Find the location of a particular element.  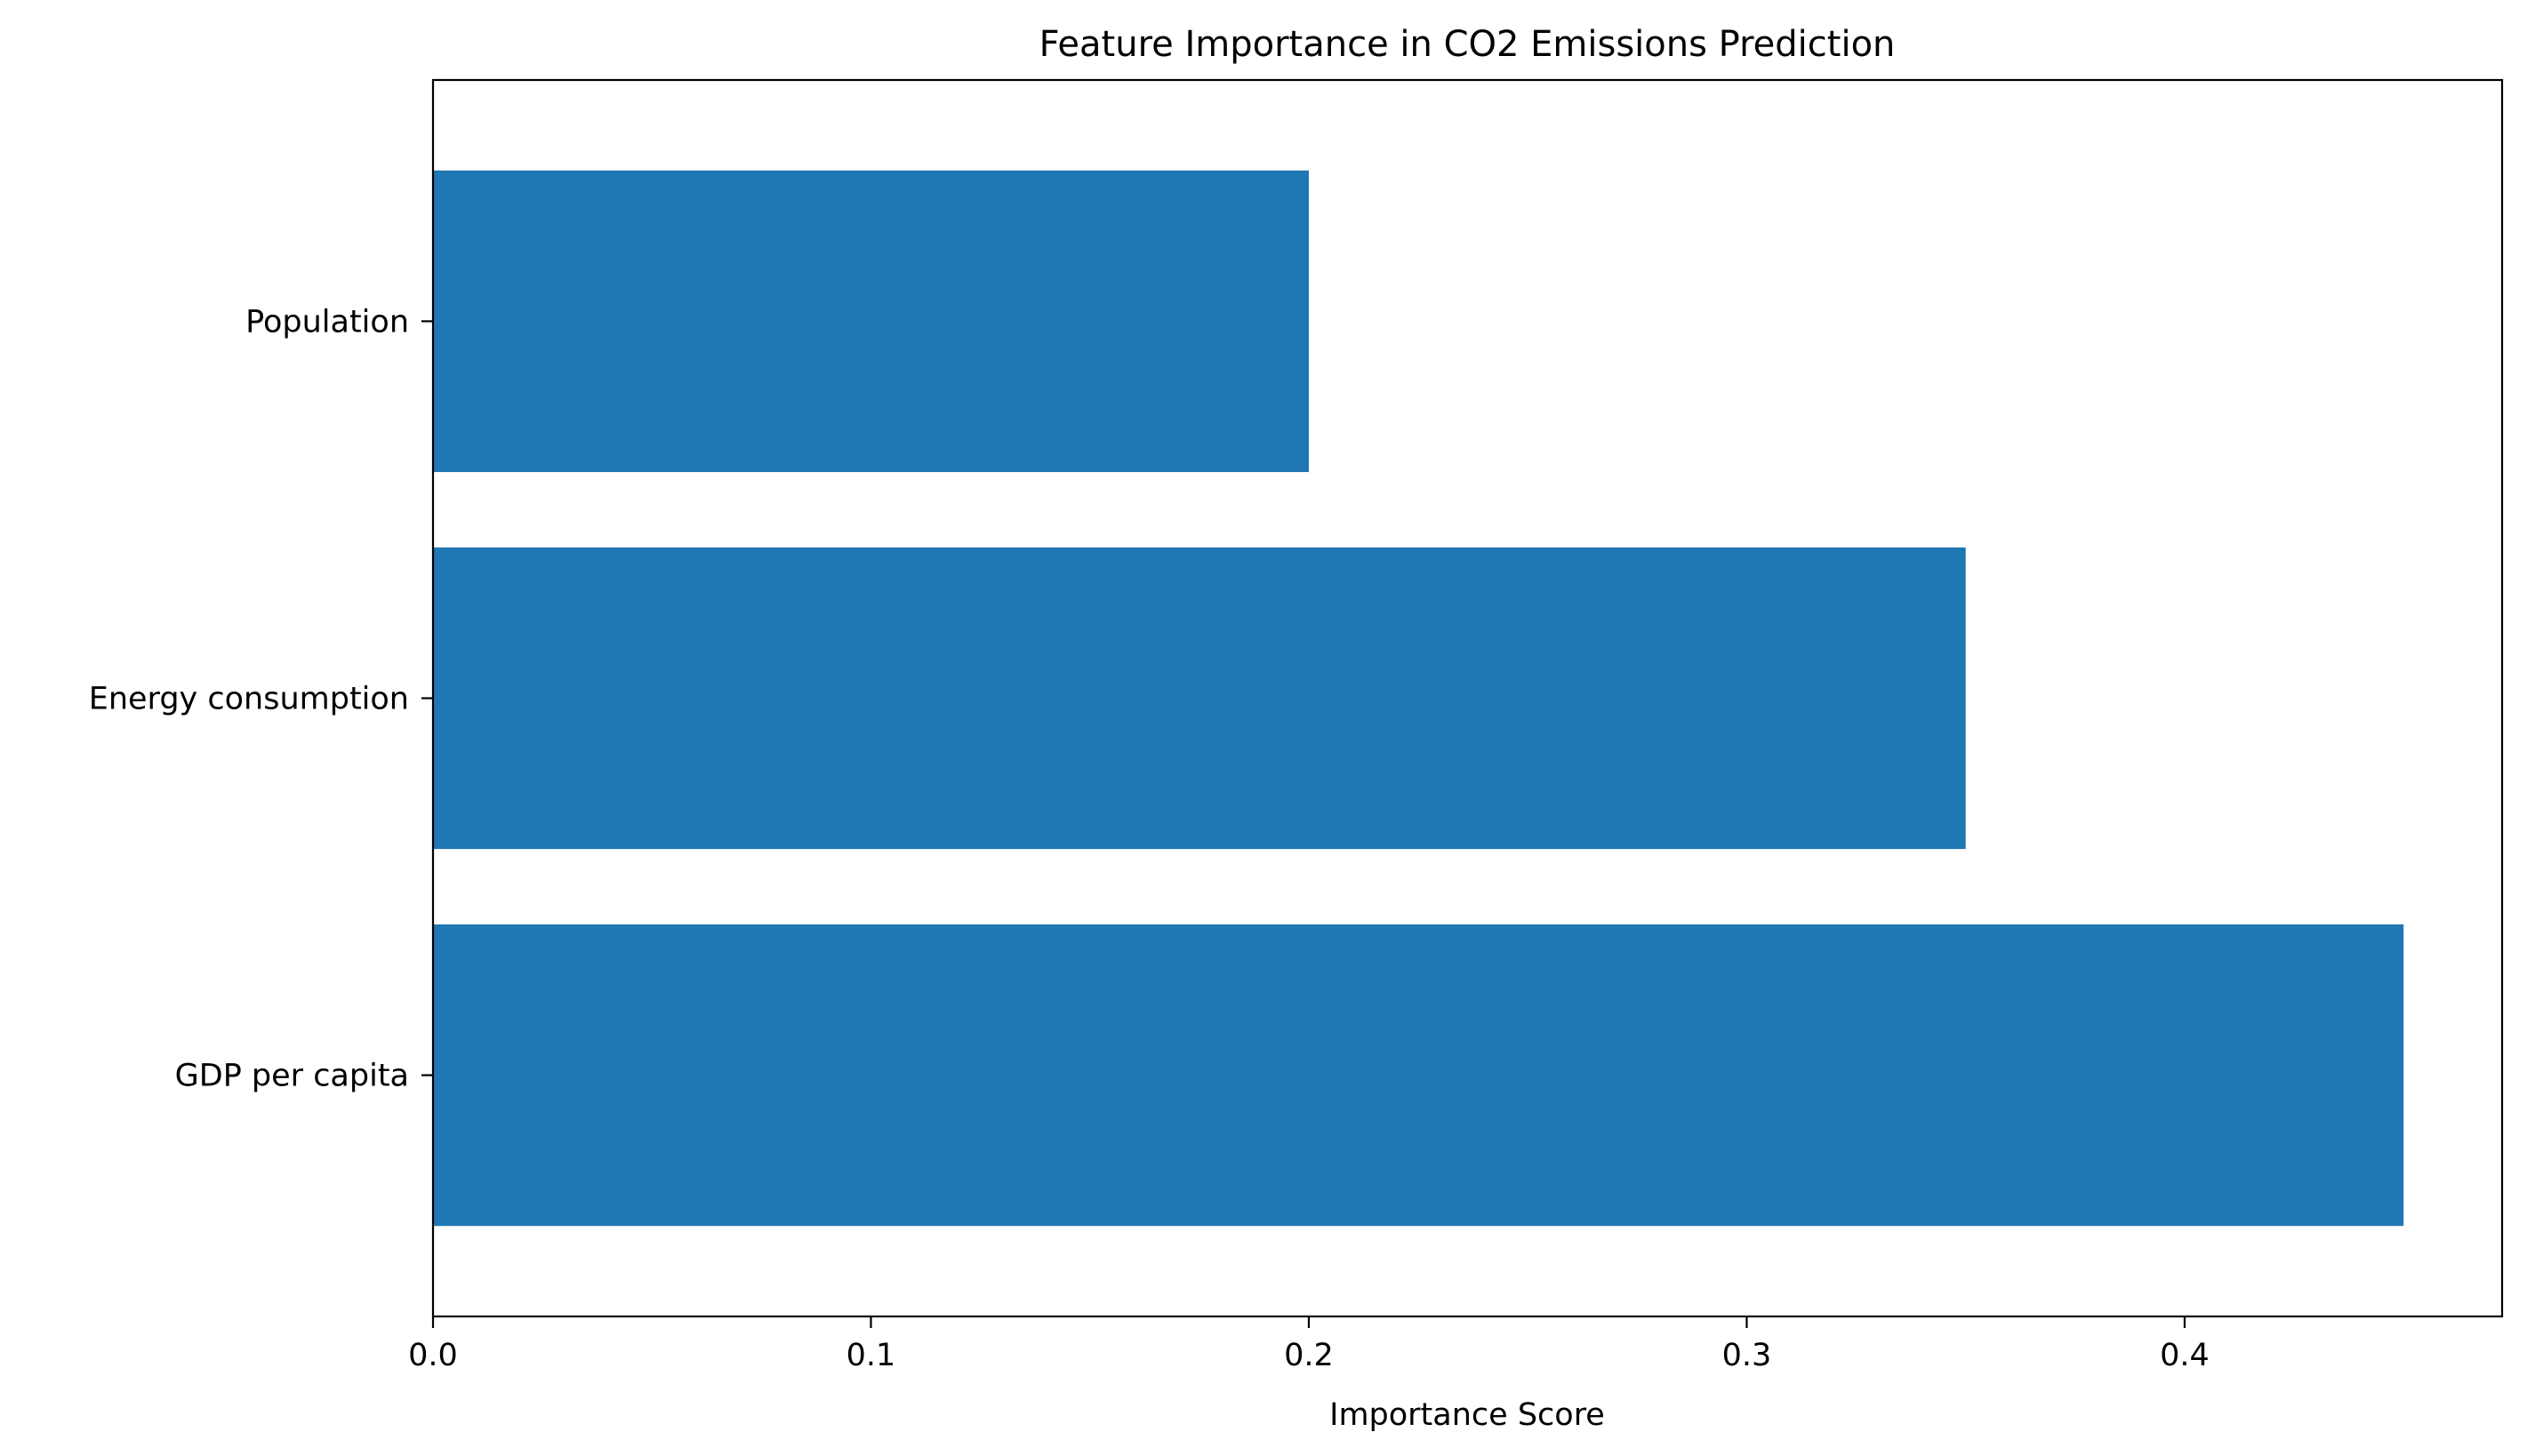

y-tick-label: Energy consumption is located at coordinates (249, 699).